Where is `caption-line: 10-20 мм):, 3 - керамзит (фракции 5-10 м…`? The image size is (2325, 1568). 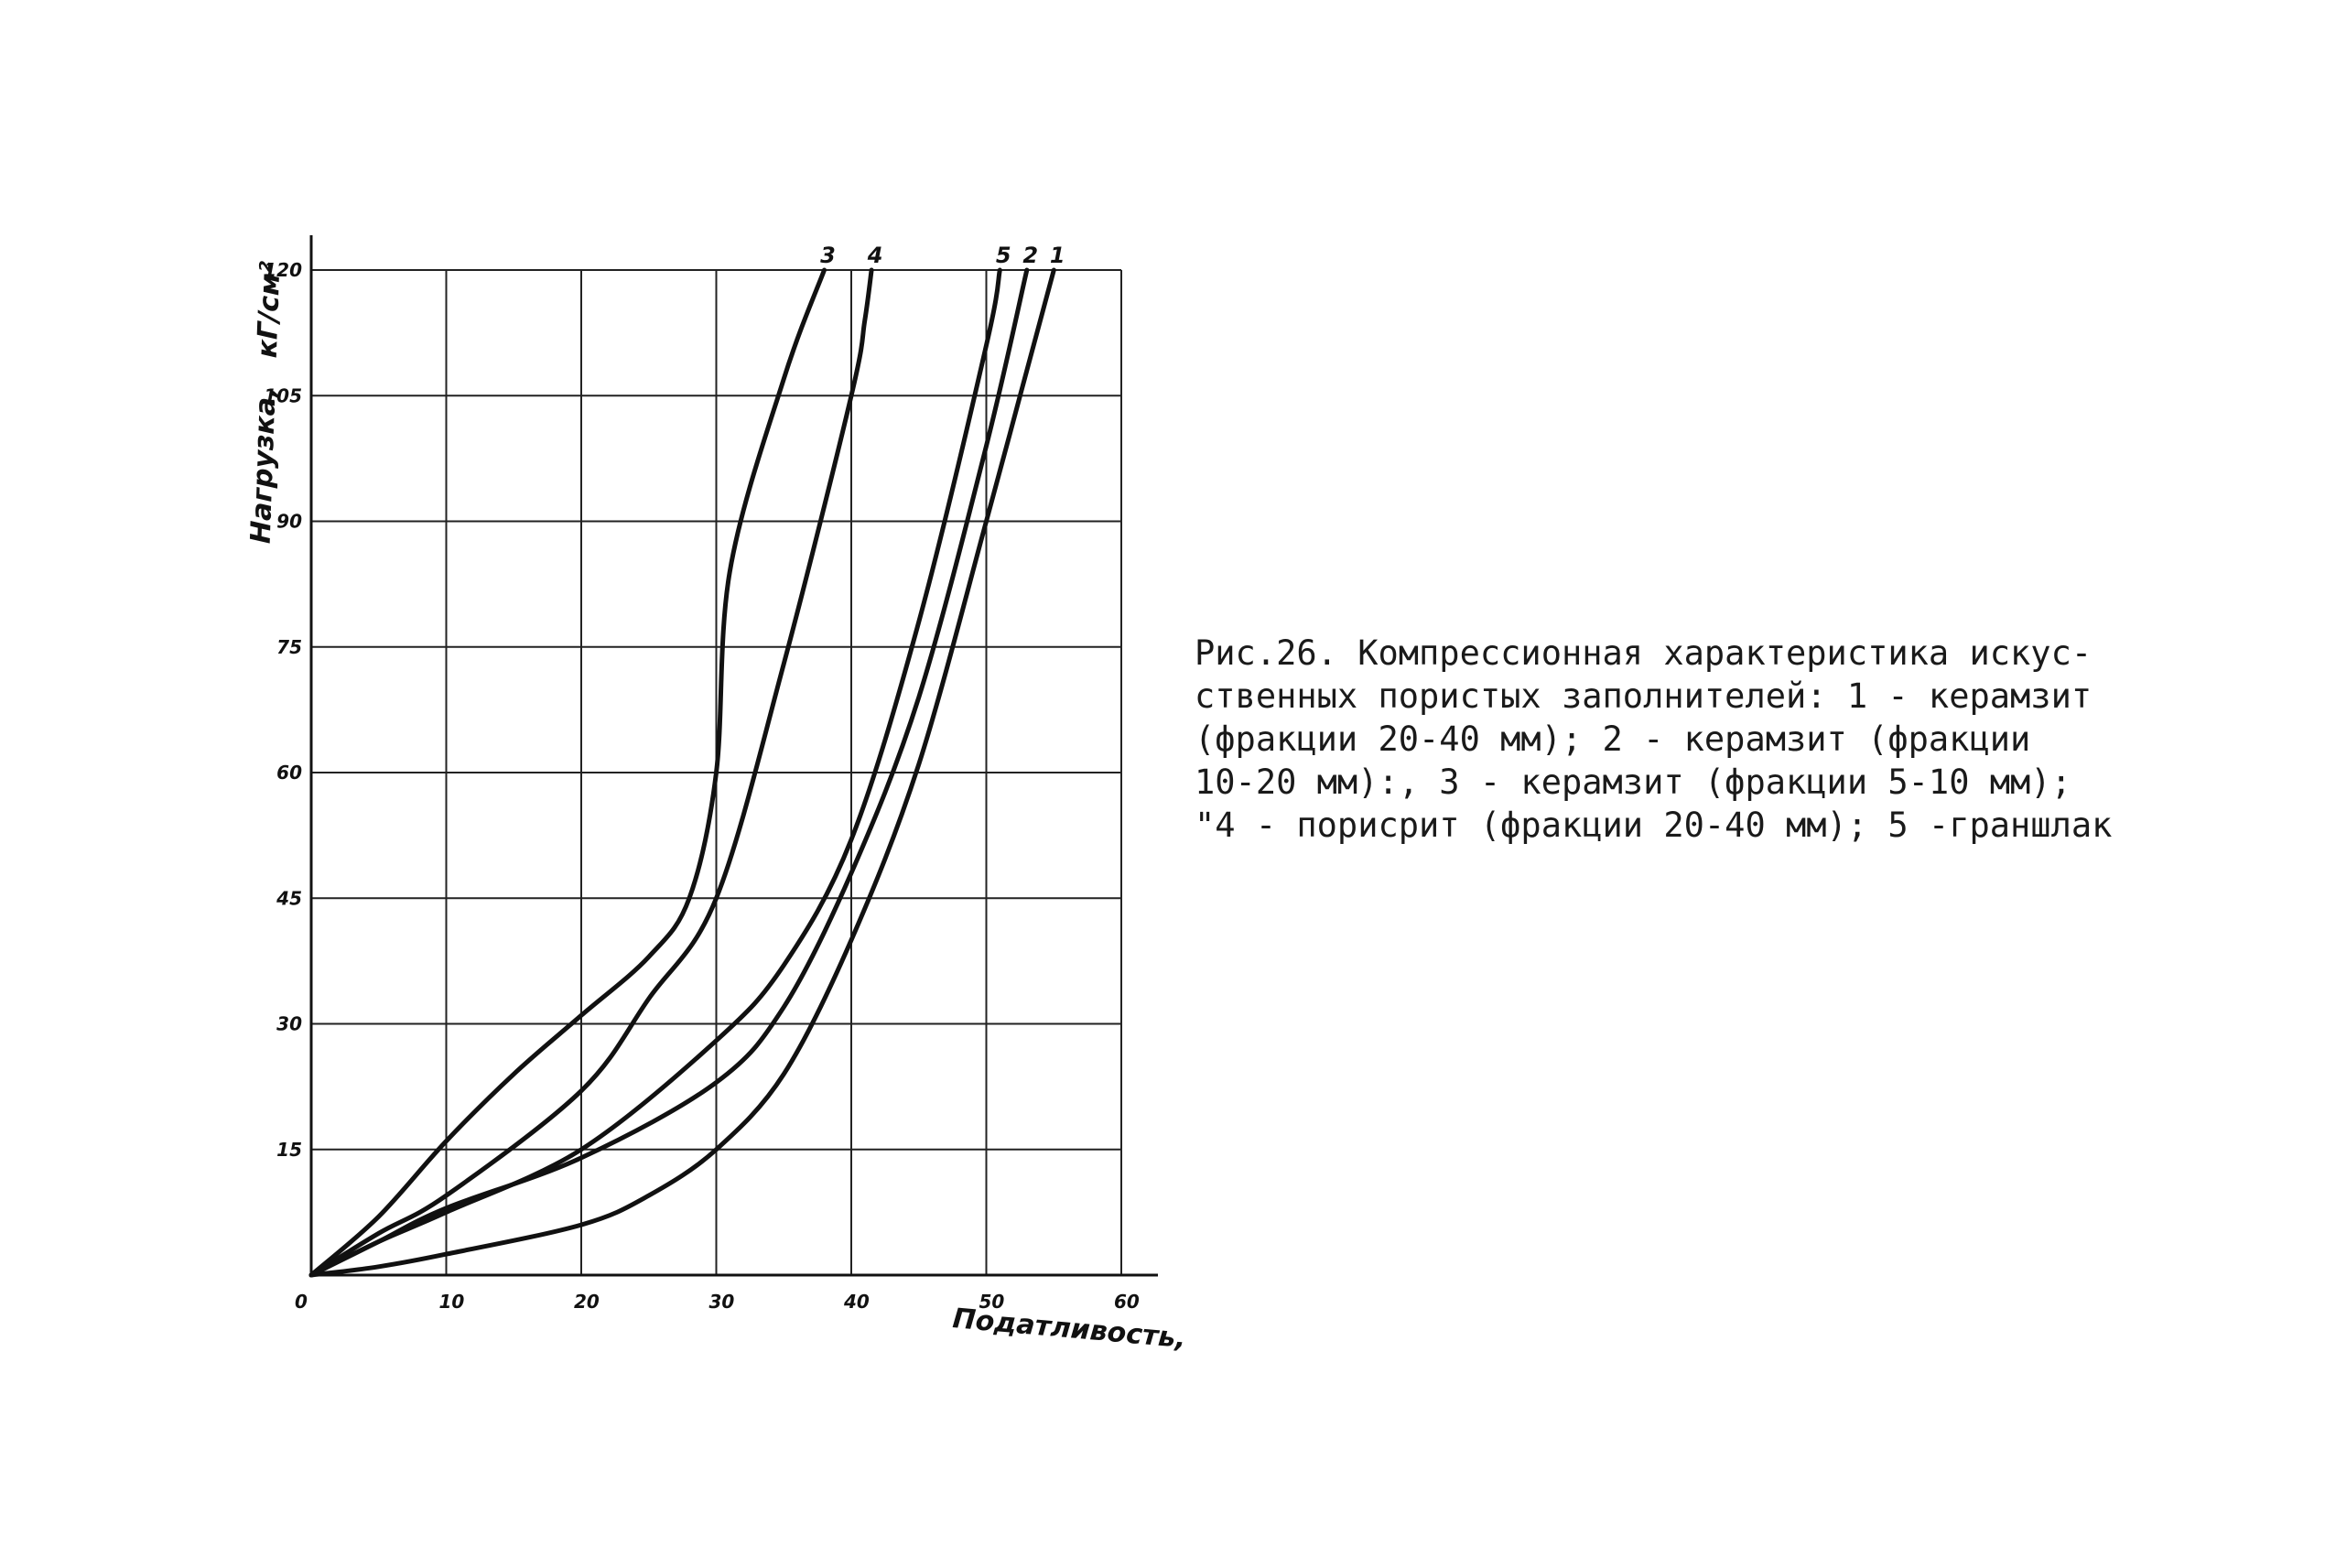 caption-line: 10-20 мм):, 3 - керамзит (фракции 5-10 м… is located at coordinates (1633, 782).